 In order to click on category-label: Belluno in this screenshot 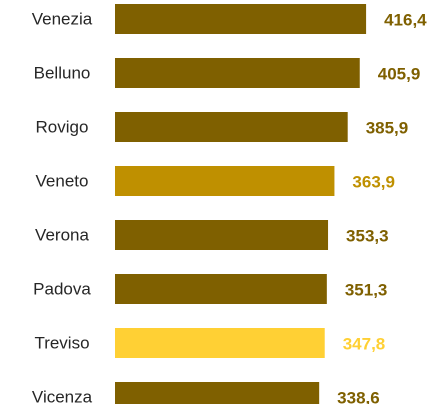, I will do `click(62, 72)`.